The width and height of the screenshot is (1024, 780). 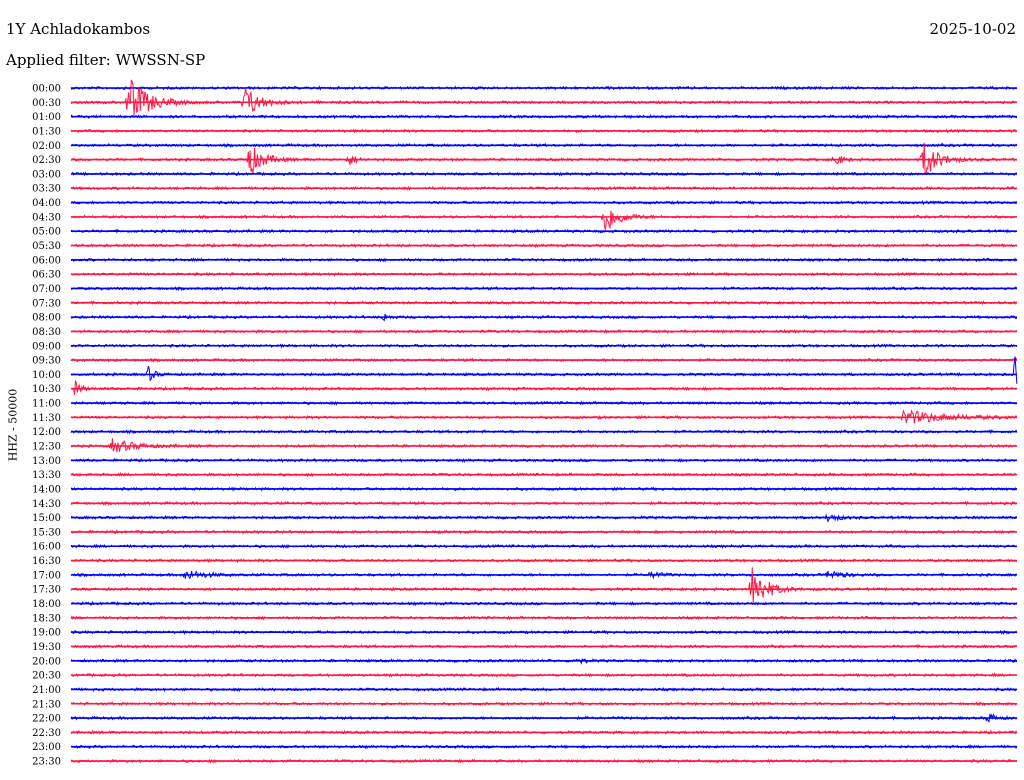 What do you see at coordinates (46, 633) in the screenshot?
I see `row-time-label: 19:00` at bounding box center [46, 633].